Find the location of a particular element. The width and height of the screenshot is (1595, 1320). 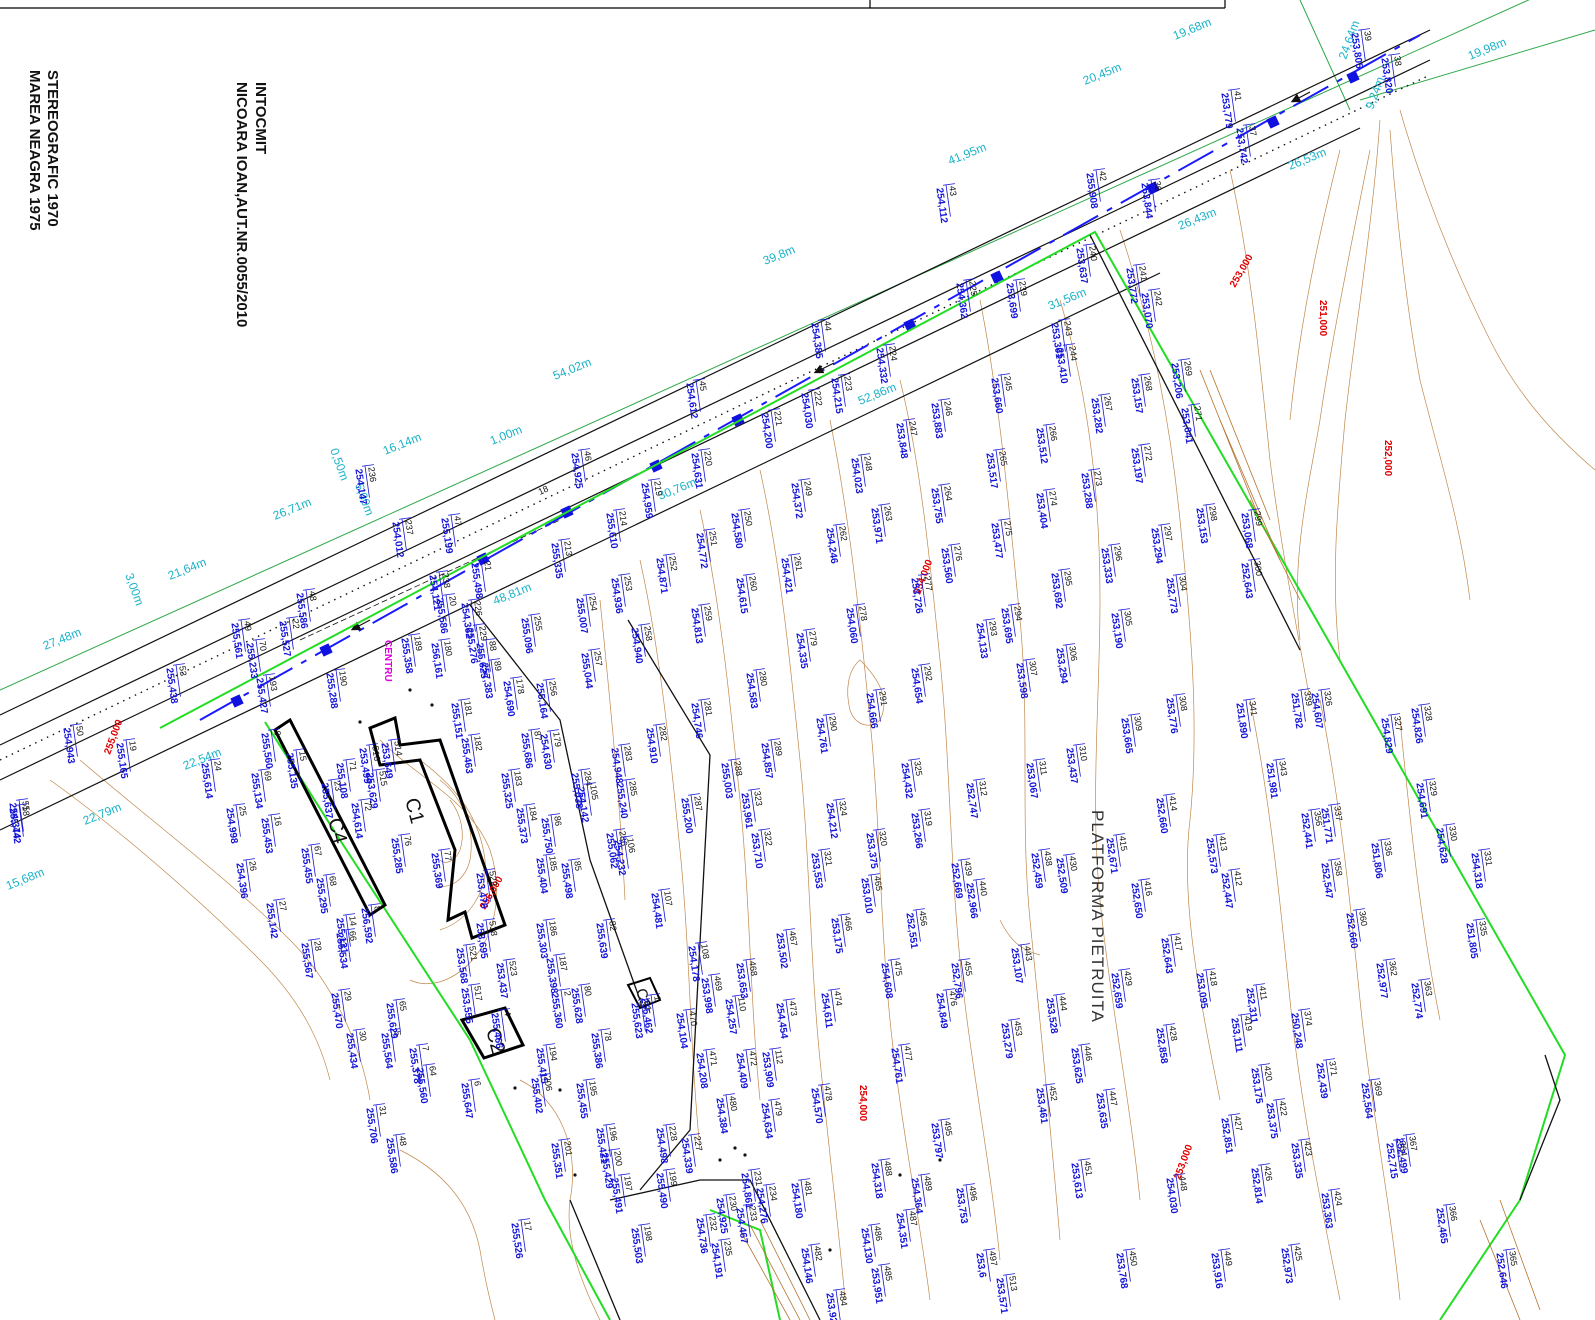

elevation-point-value: 254,012 is located at coordinates (397, 540).